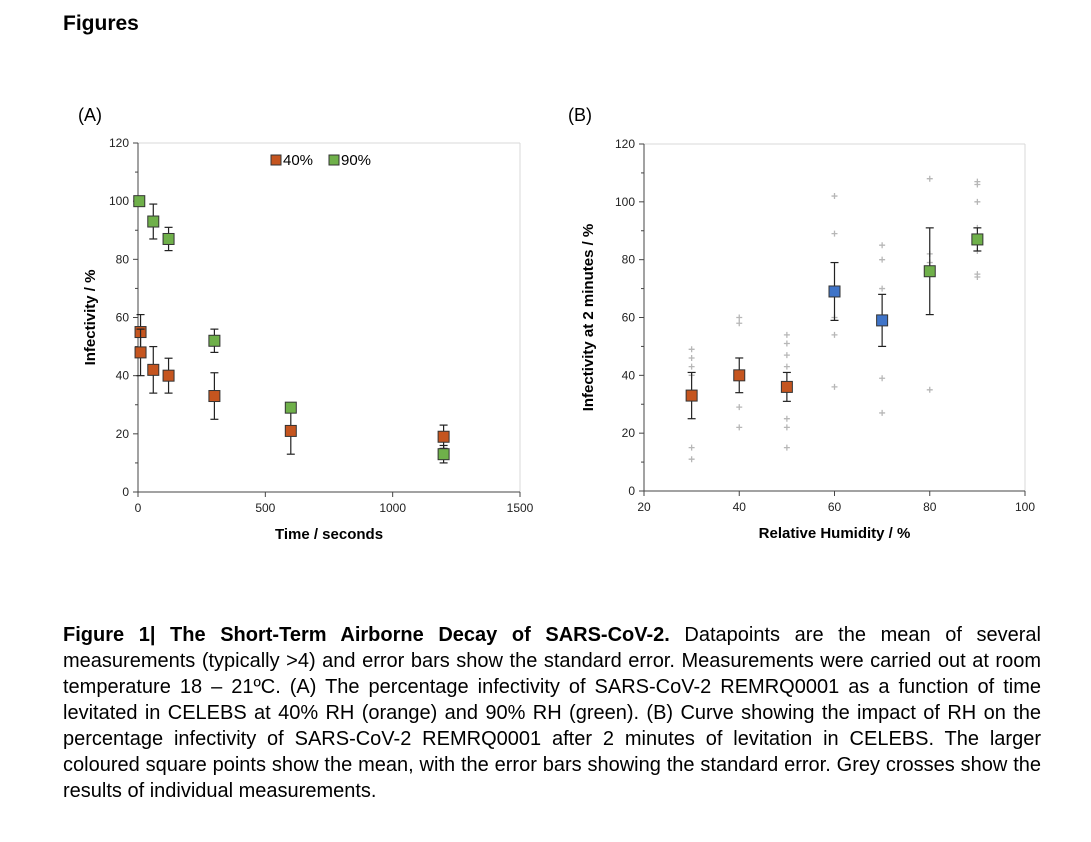 The image size is (1091, 842). Describe the element at coordinates (588, 318) in the screenshot. I see `y-axis-title: Infectivity at 2 minutes / %` at that location.